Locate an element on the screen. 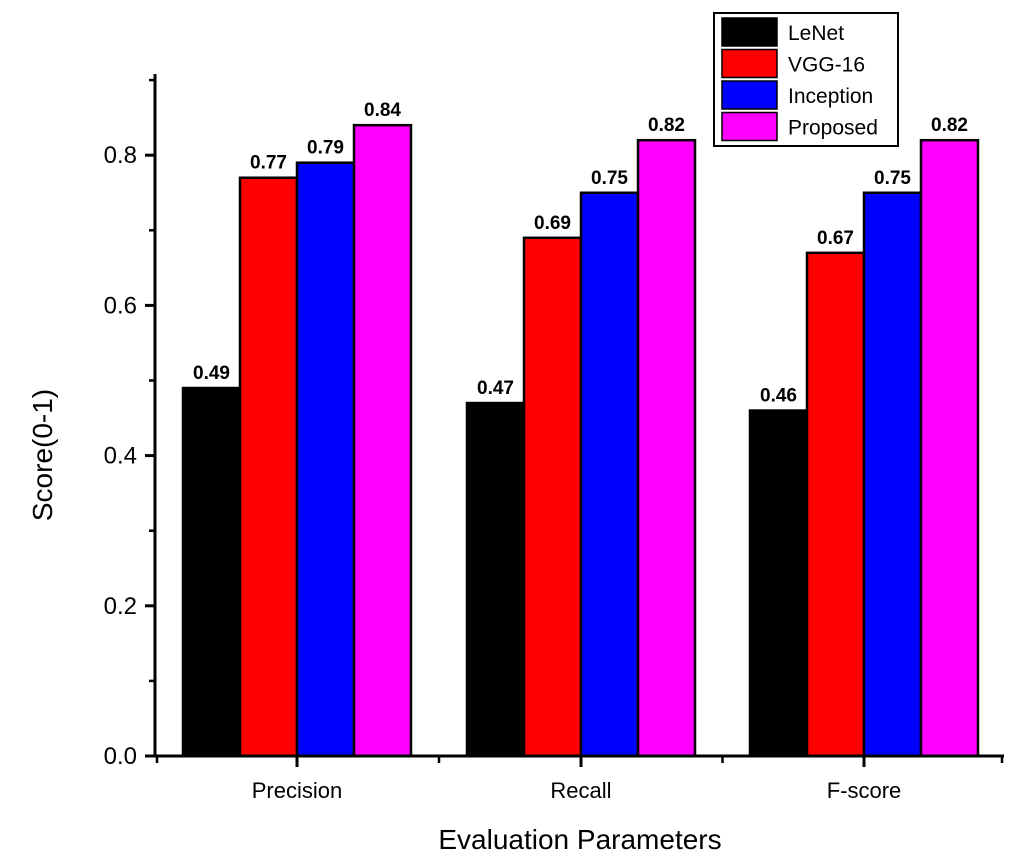  data-label: 0.84 is located at coordinates (382, 110).